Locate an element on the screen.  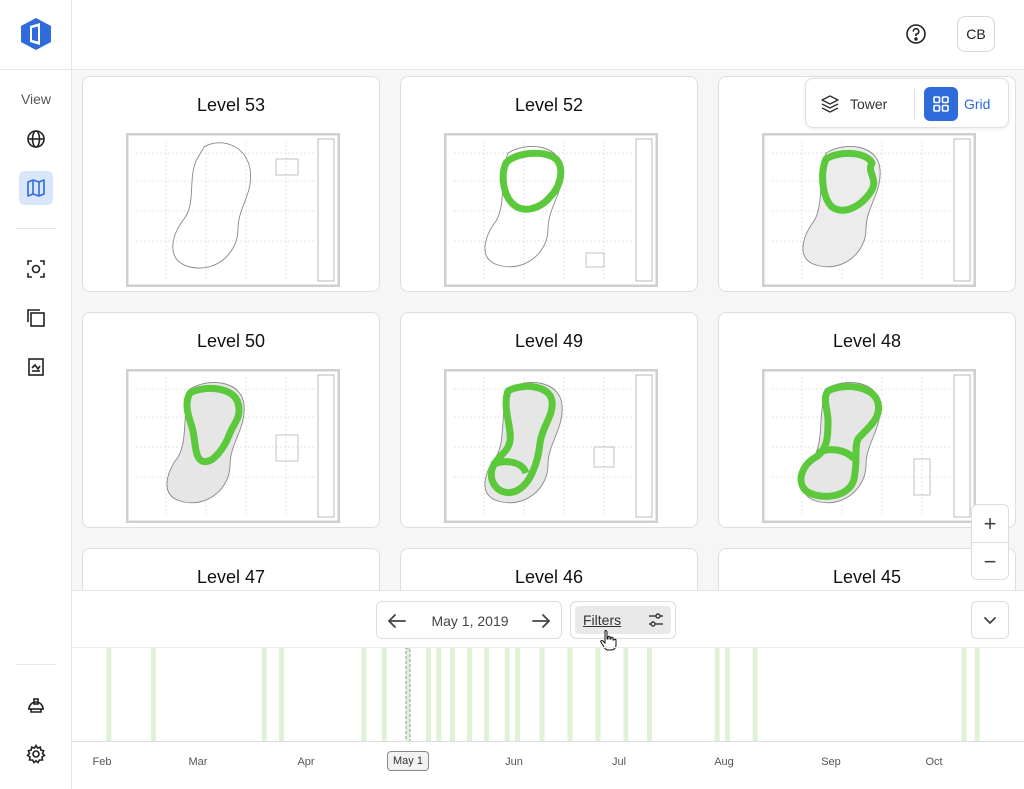
filters-button-inner: Filters is located at coordinates (623, 620).